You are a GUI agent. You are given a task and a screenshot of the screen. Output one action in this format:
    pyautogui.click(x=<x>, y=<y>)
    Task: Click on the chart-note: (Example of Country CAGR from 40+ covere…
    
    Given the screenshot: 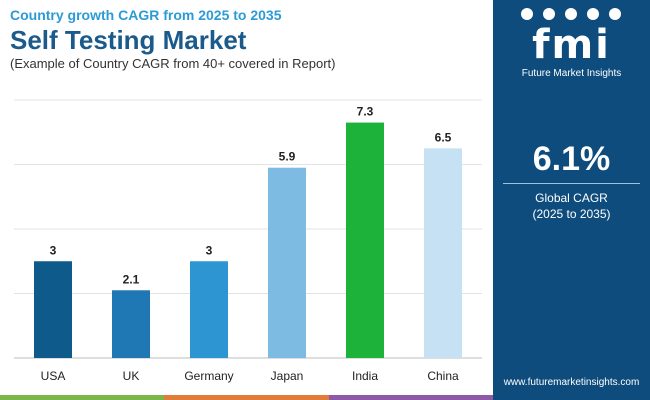 What is the action you would take?
    pyautogui.click(x=173, y=63)
    